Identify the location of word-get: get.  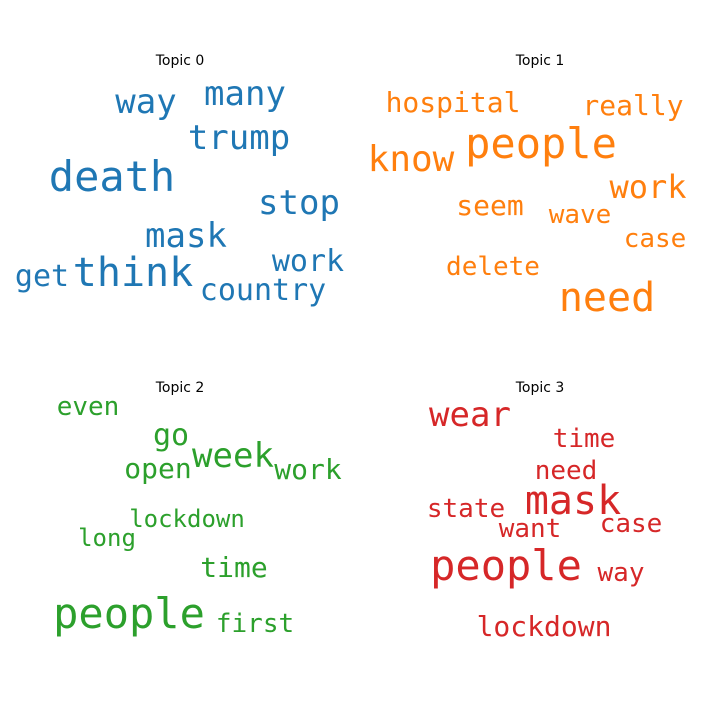
(42, 276).